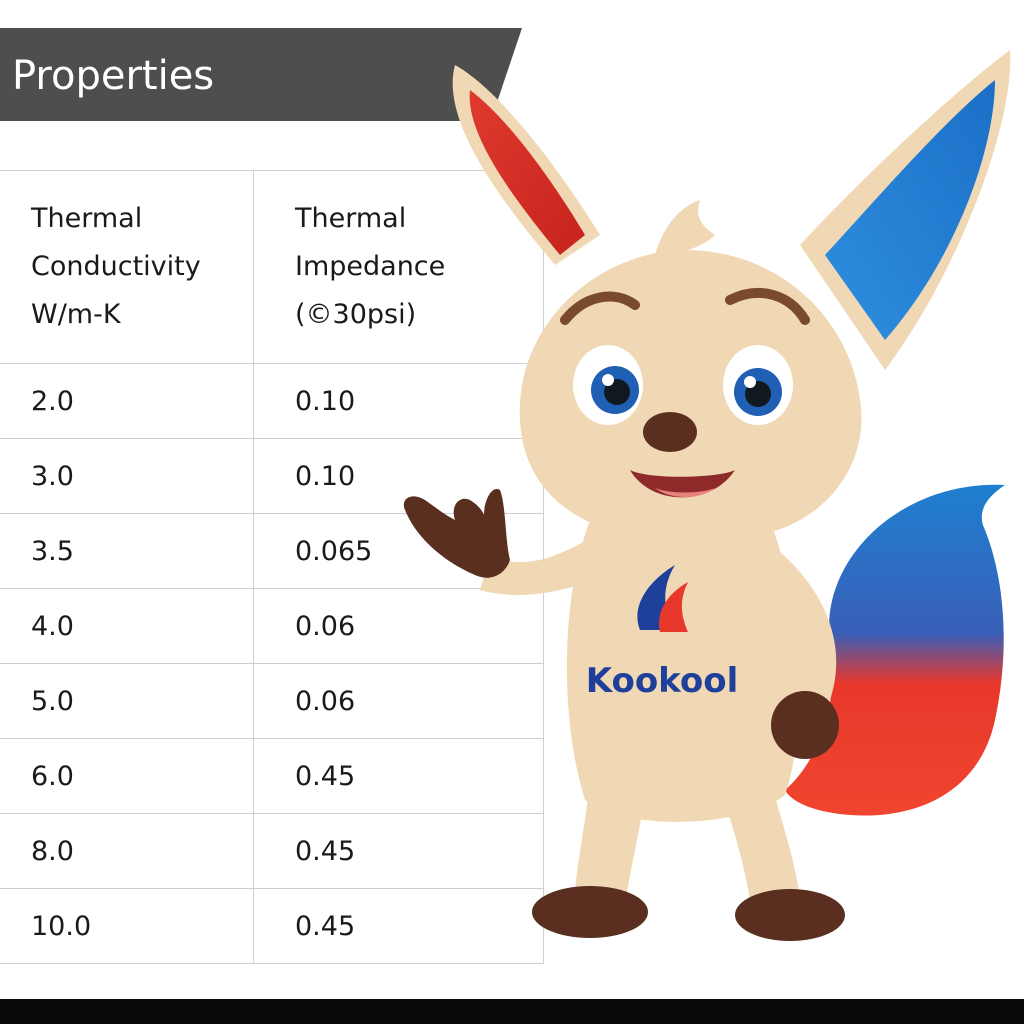 The width and height of the screenshot is (1024, 1024). I want to click on conductivity-cell: 6.0, so click(127, 776).